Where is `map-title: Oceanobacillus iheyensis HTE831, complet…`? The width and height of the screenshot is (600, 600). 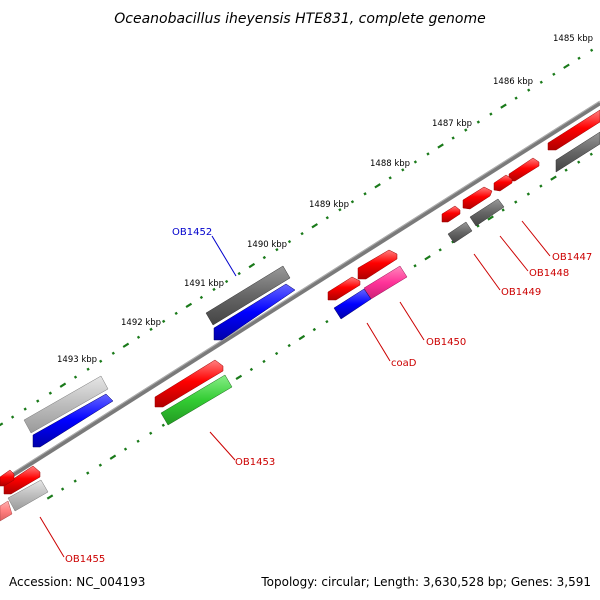 map-title: Oceanobacillus iheyensis HTE831, complet… is located at coordinates (299, 19).